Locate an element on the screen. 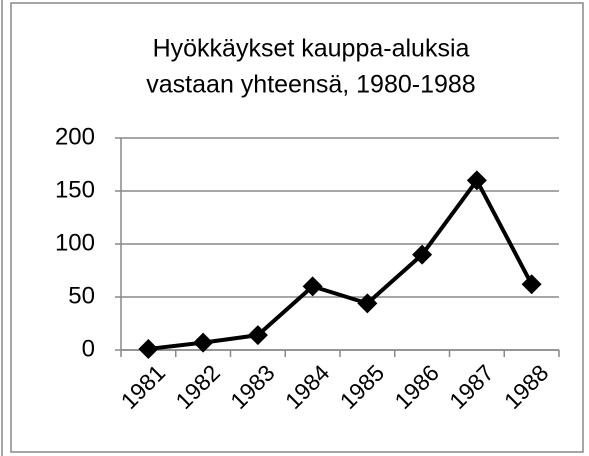 Image resolution: width=589 pixels, height=456 pixels. y-tick-label: 100 is located at coordinates (75, 242).